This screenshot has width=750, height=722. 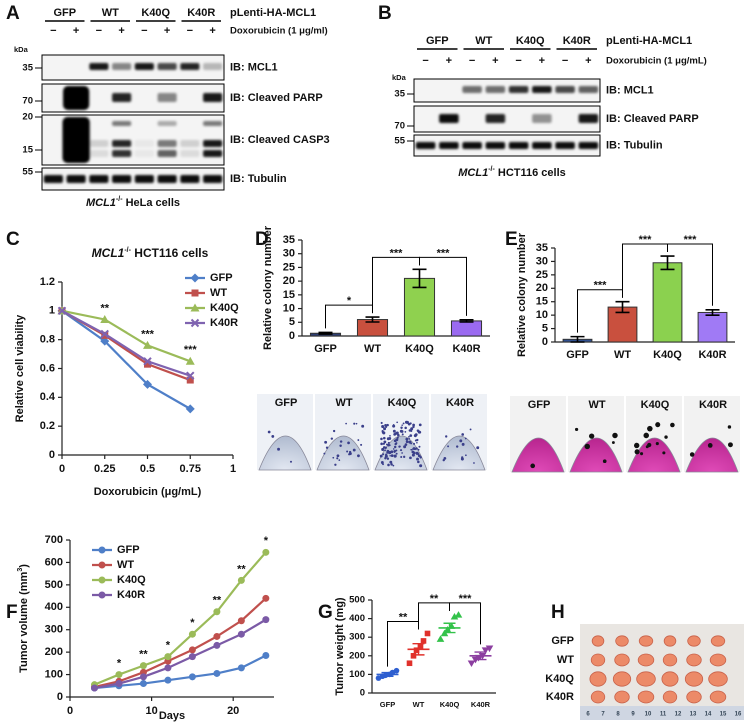 I want to click on y-axis-label: Relative colony number, so click(x=522, y=294).